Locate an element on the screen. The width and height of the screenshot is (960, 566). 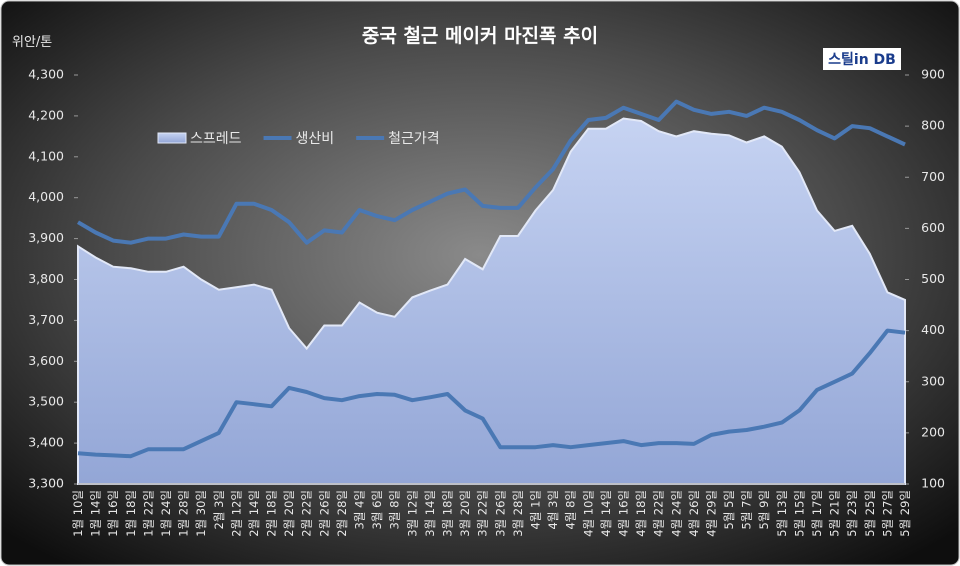
legend-label: 스프레드 is located at coordinates (216, 139).